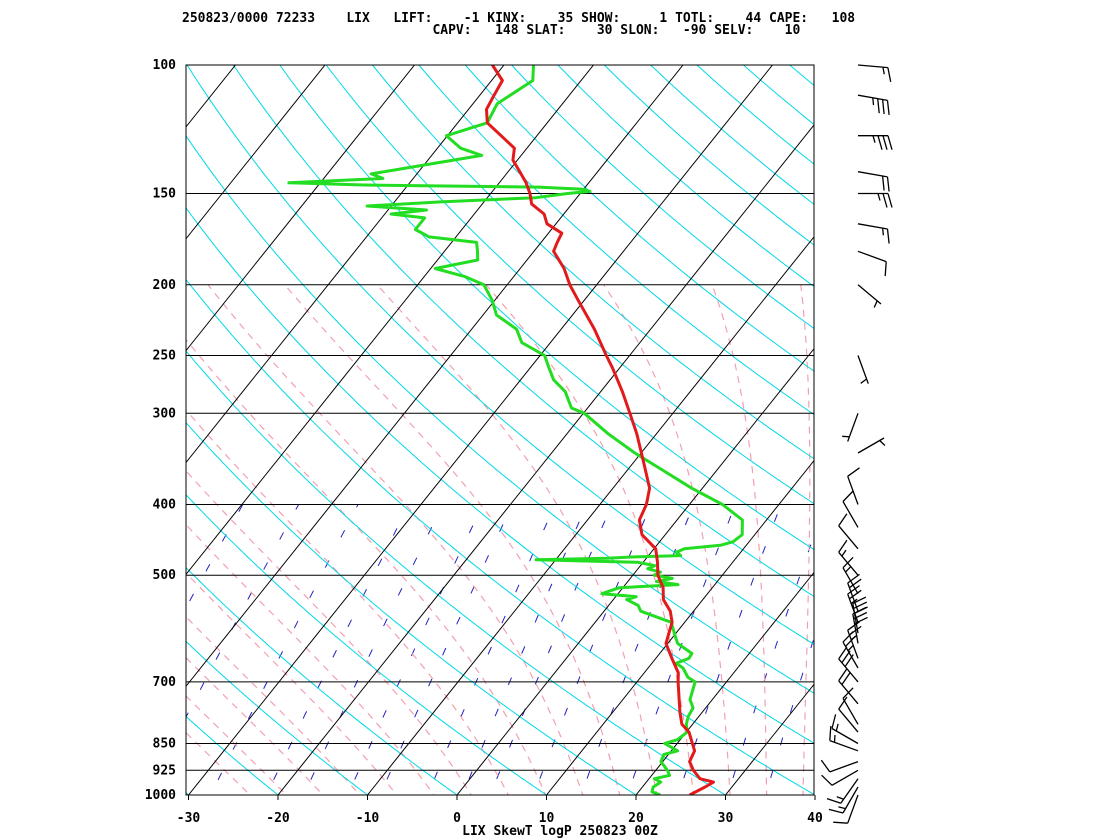 The height and width of the screenshot is (840, 1120). What do you see at coordinates (160, 430) in the screenshot?
I see `pressure-axis-labels: 100 150 200 250 300 400 500 700 850 925 1000` at bounding box center [160, 430].